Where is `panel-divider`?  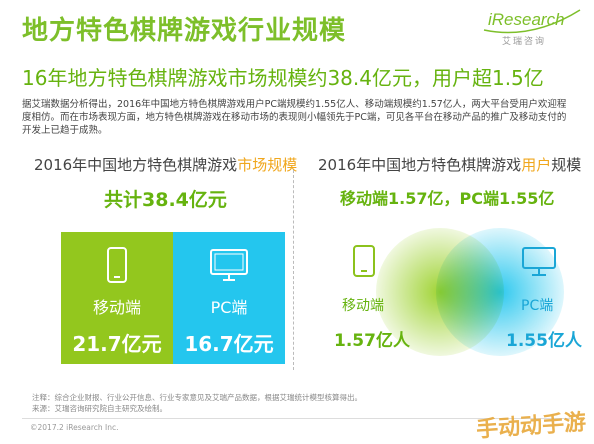
panel-divider is located at coordinates (294, 270).